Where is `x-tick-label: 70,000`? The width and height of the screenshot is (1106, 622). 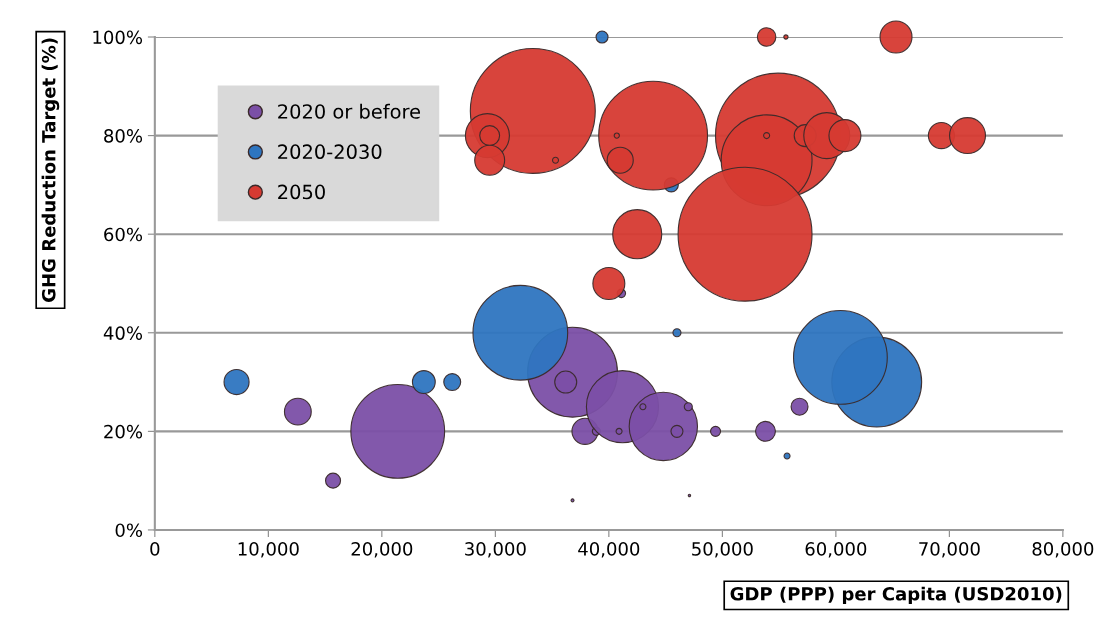
x-tick-label: 70,000 is located at coordinates (949, 550).